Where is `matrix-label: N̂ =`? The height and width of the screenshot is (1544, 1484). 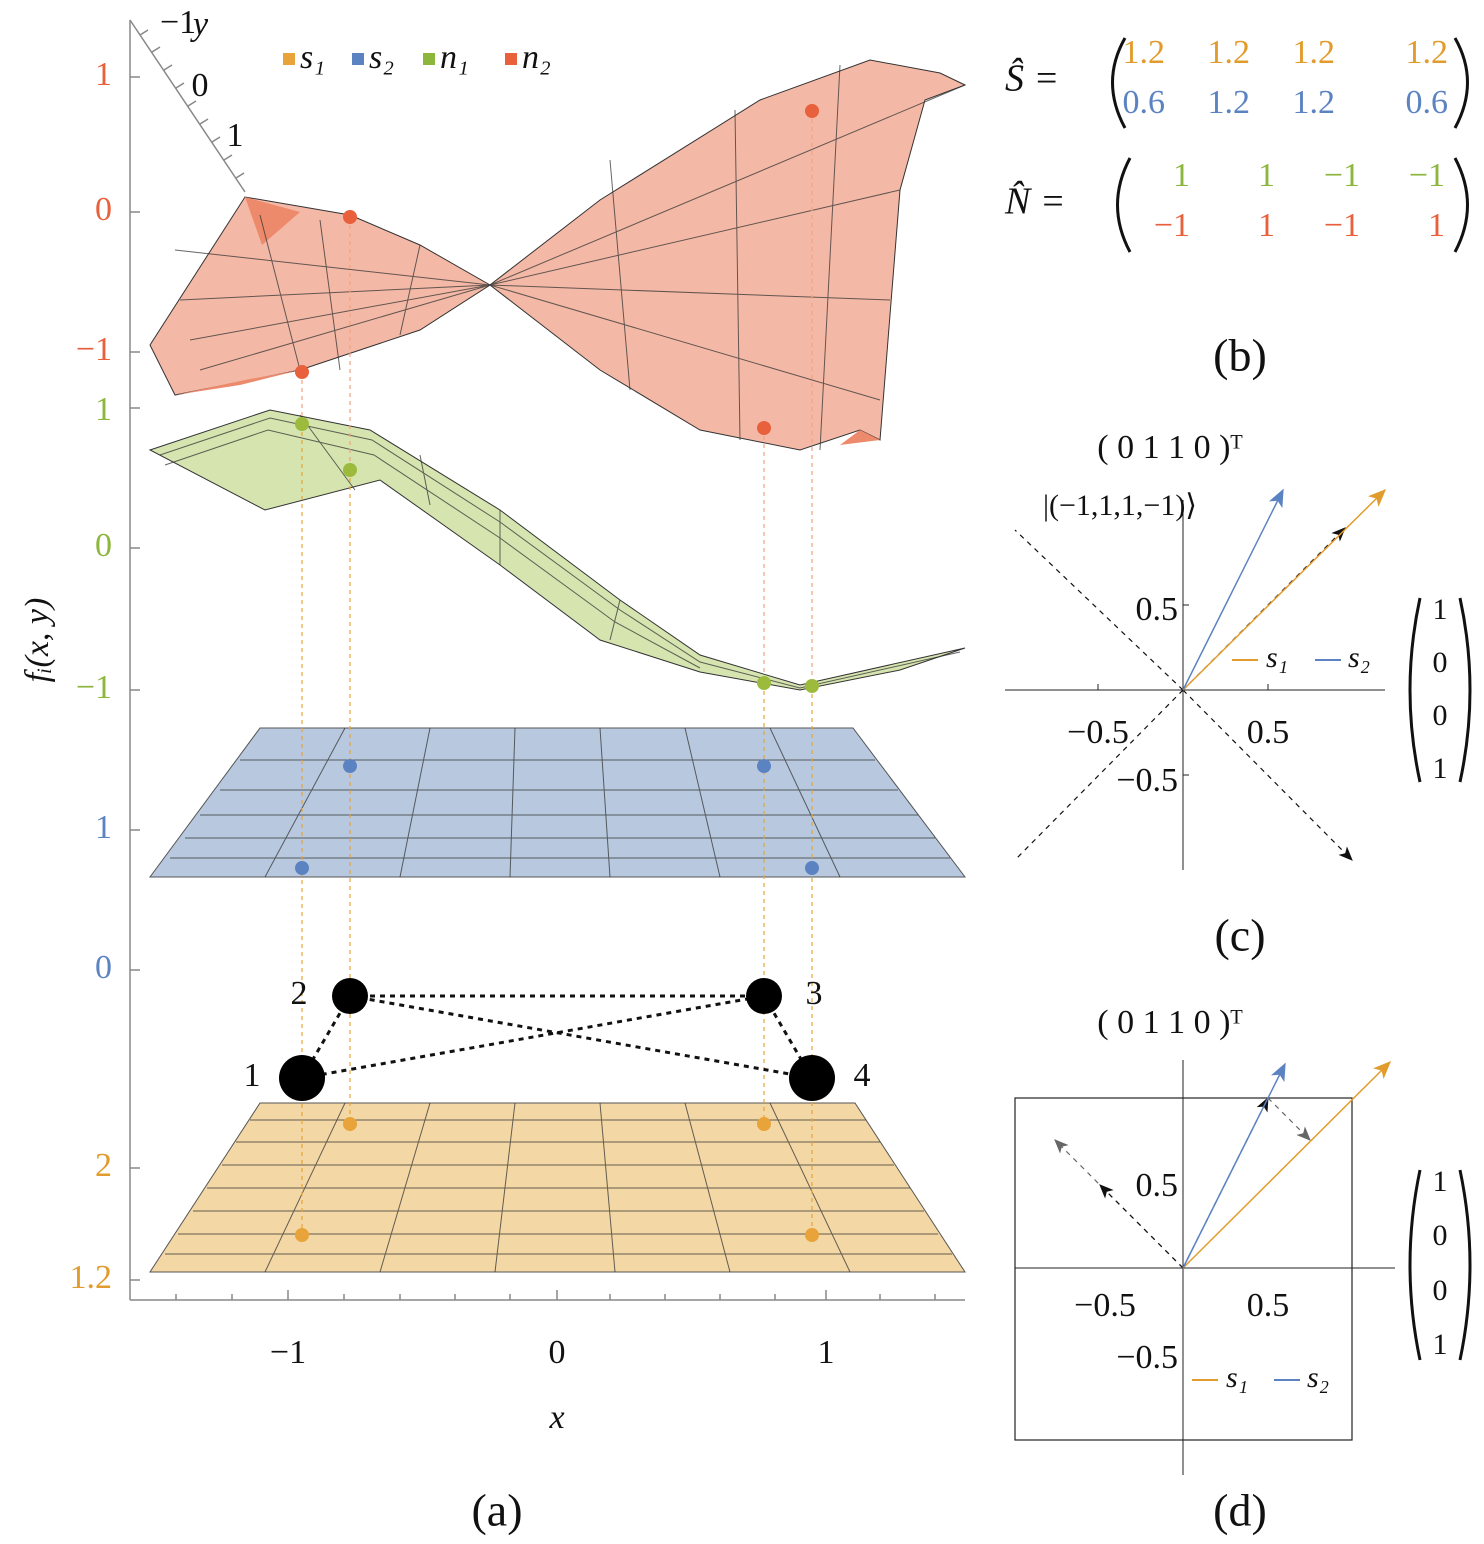 matrix-label: N̂ = is located at coordinates (1035, 202).